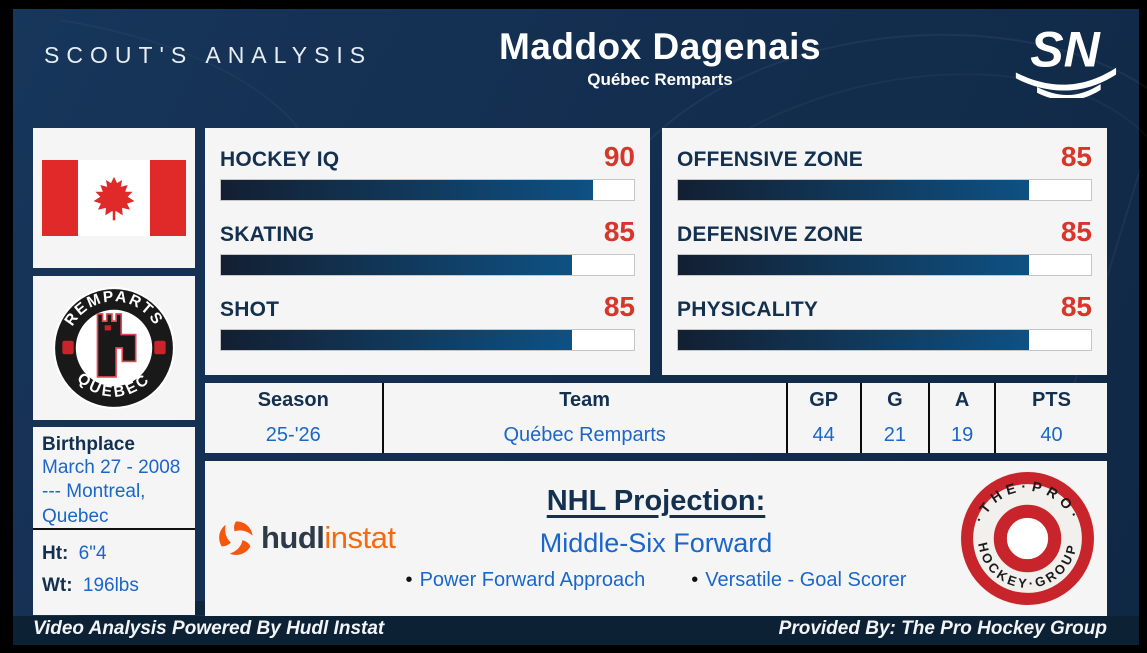 The width and height of the screenshot is (1147, 653). I want to click on table-cell-g: 21, so click(896, 435).